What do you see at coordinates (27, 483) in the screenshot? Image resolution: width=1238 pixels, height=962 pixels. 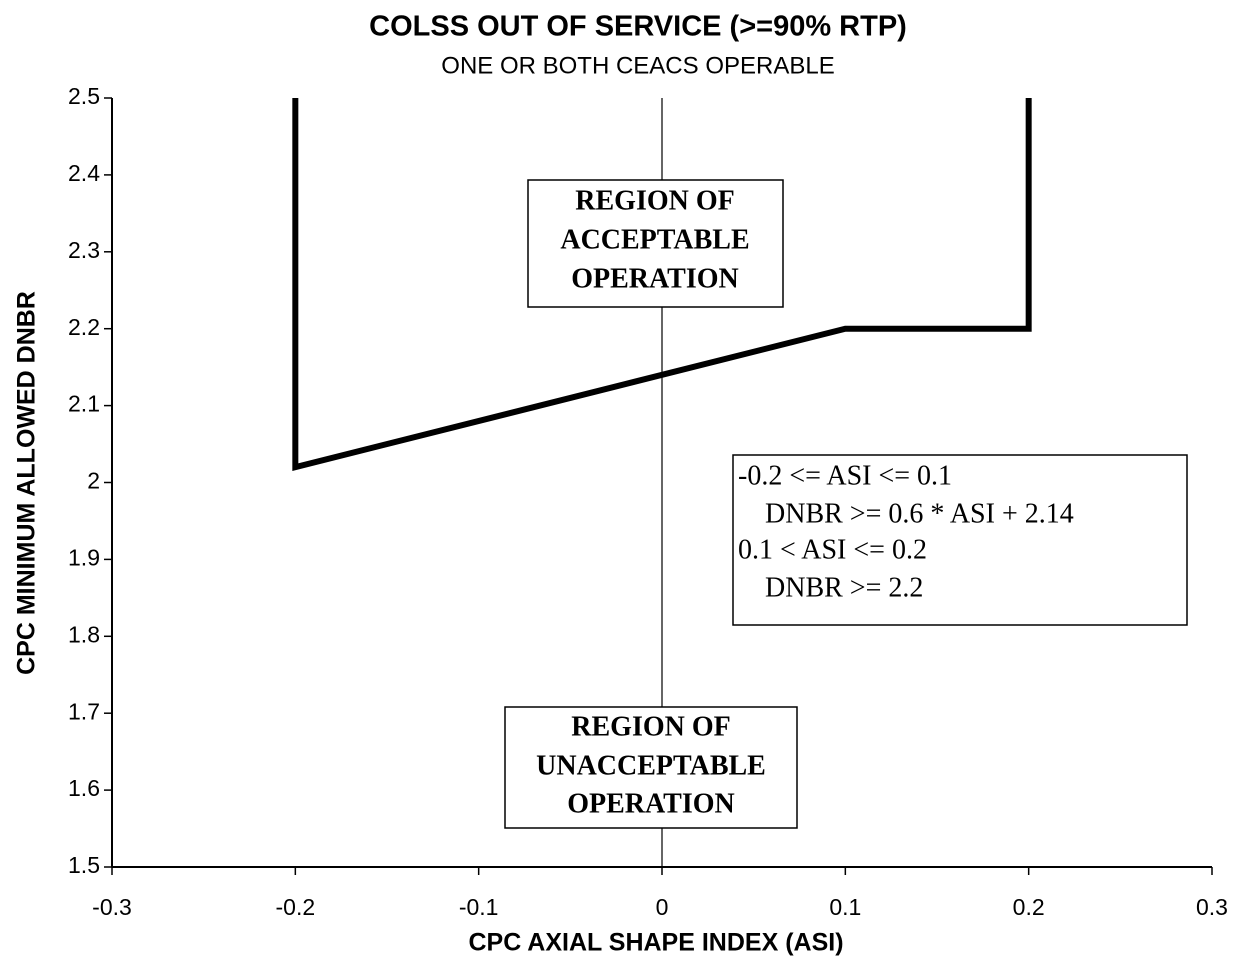 I see `y-axis-label: CPC MINIMUM ALLOWED DNBR` at bounding box center [27, 483].